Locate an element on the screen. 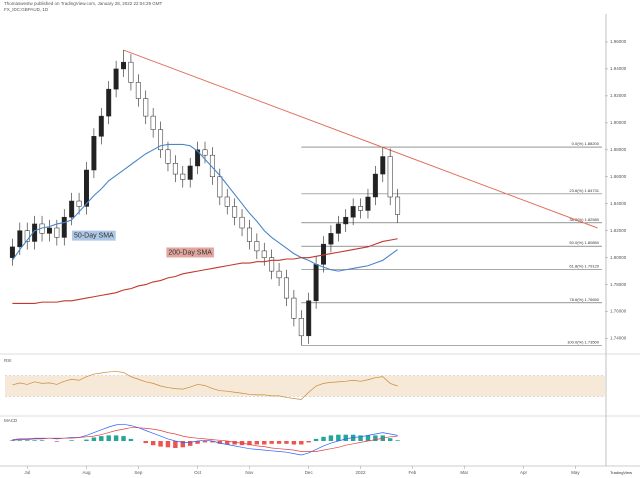 This screenshot has height=478, width=640. x-tick-label: Dec is located at coordinates (309, 472).